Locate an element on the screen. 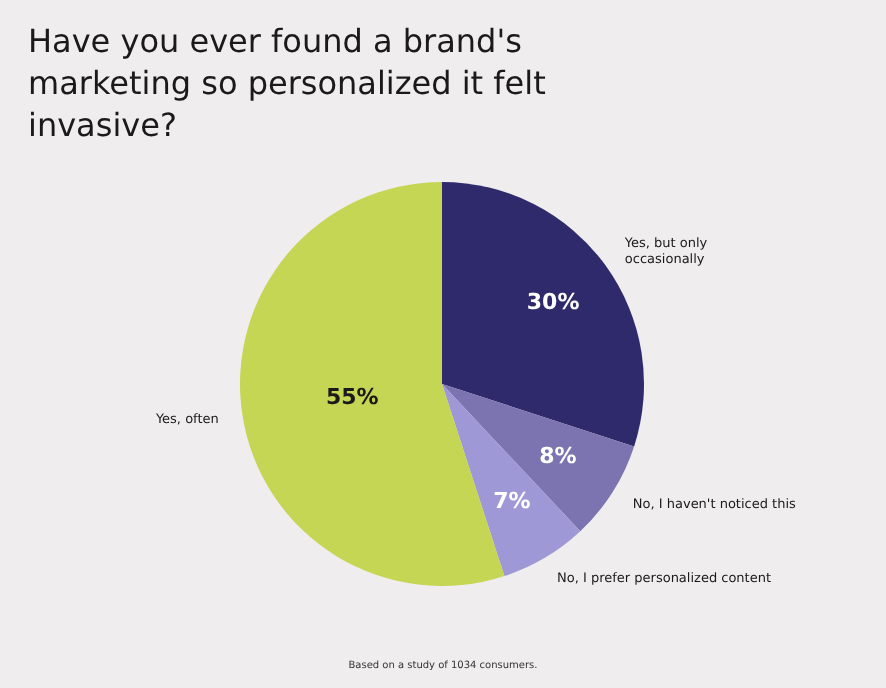 The width and height of the screenshot is (886, 688). data-label: 30% is located at coordinates (553, 301).